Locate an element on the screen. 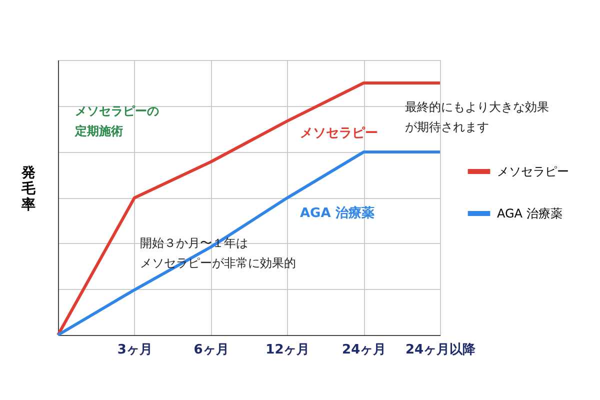 The image size is (600, 400). x-tick-label: 6ヶ月 is located at coordinates (211, 350).